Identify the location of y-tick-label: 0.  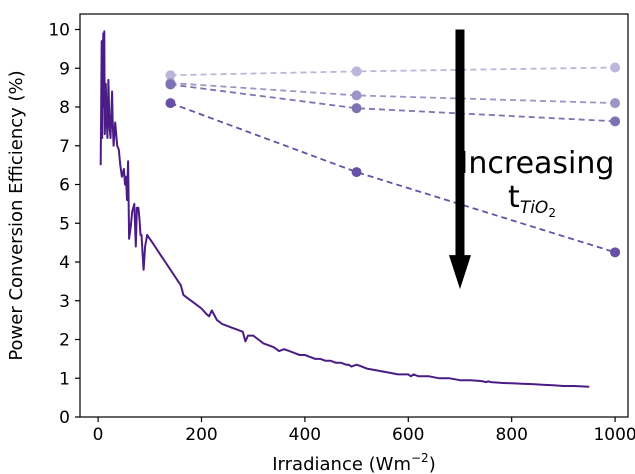
(64, 418).